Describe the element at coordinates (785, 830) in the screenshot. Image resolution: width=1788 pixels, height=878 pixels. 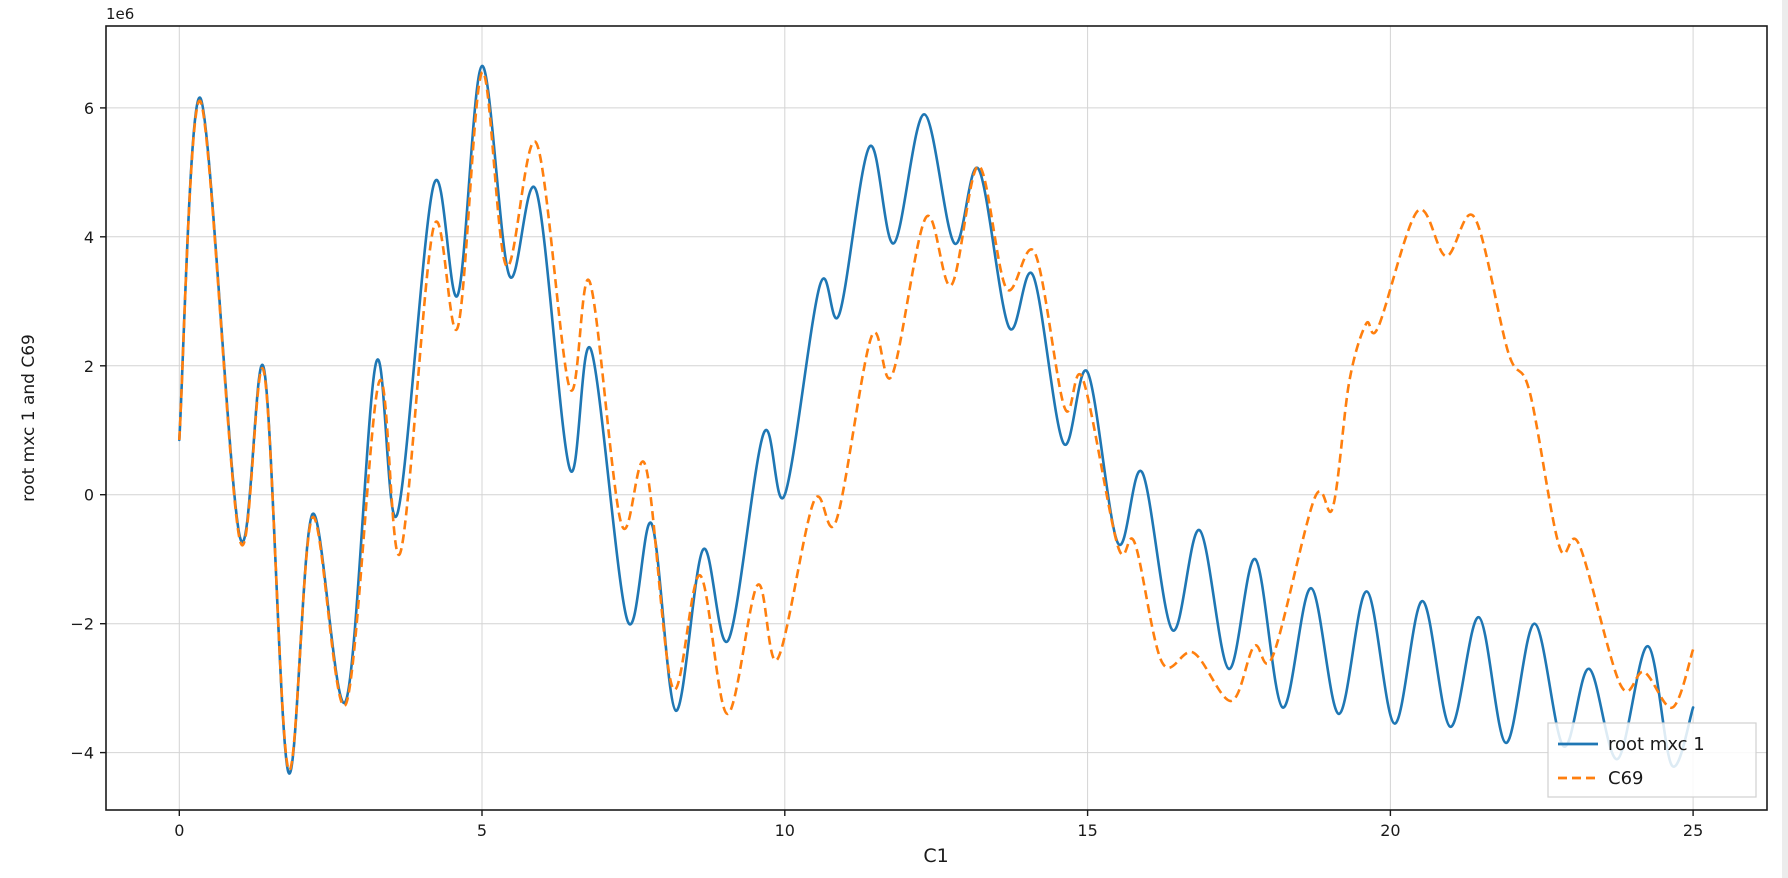
I see `x-tick-label: 10` at that location.